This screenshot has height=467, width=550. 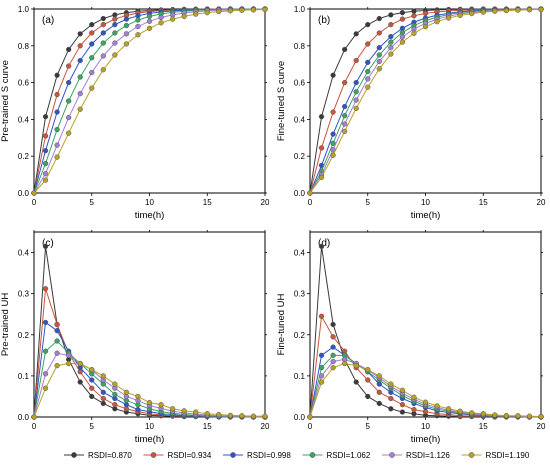 What do you see at coordinates (300, 83) in the screenshot?
I see `y-tick-label: 0.6` at bounding box center [300, 83].